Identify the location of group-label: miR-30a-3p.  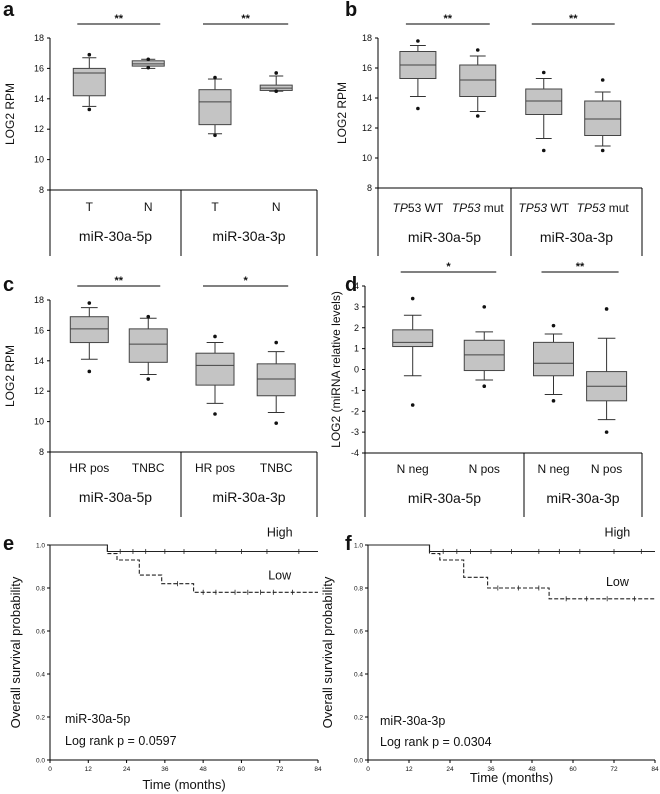
(248, 236).